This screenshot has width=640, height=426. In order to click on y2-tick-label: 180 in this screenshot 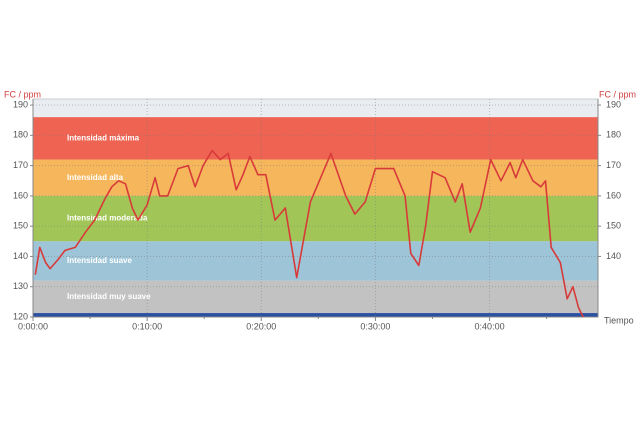, I will do `click(613, 135)`.